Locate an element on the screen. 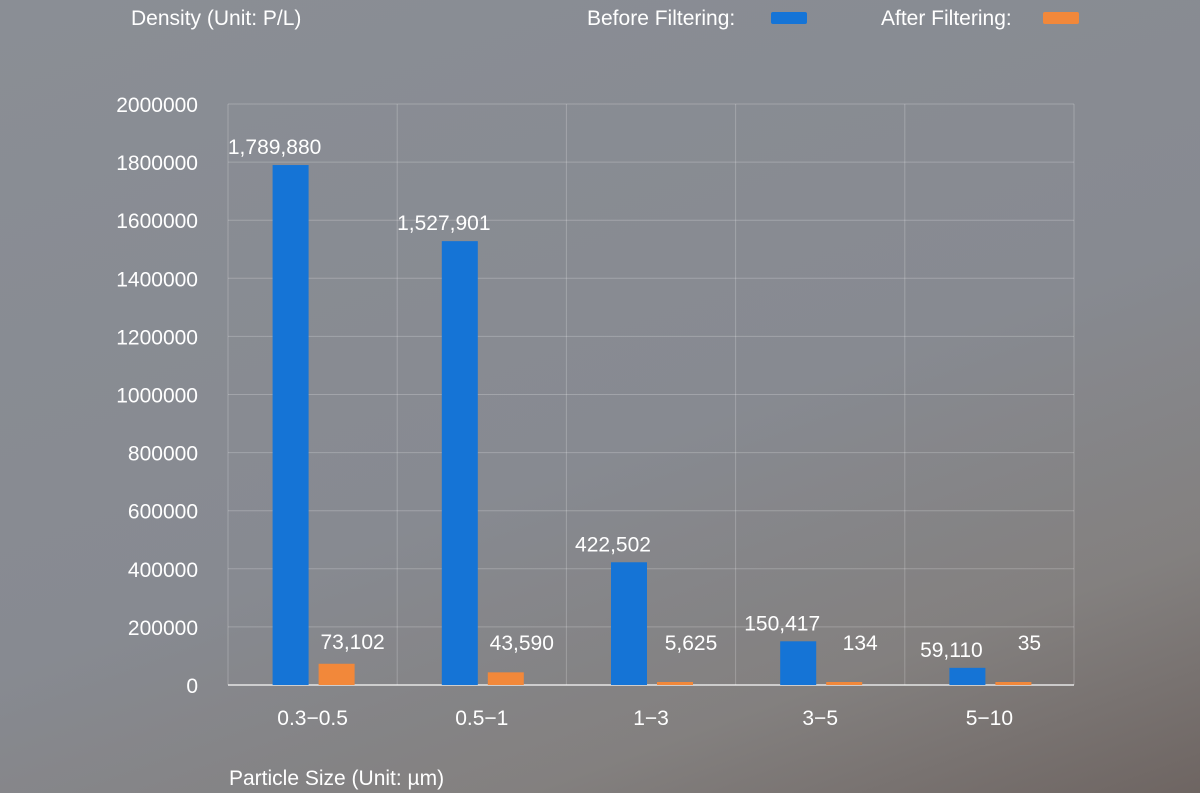 The width and height of the screenshot is (1200, 793). y-tick-label: 200000 is located at coordinates (163, 628).